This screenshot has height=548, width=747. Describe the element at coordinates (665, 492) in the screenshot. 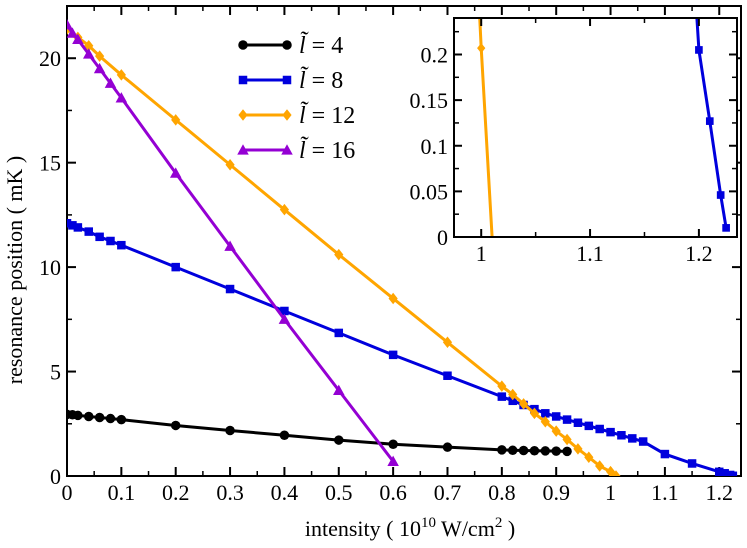

I see `x-tick-label: 1.1` at that location.